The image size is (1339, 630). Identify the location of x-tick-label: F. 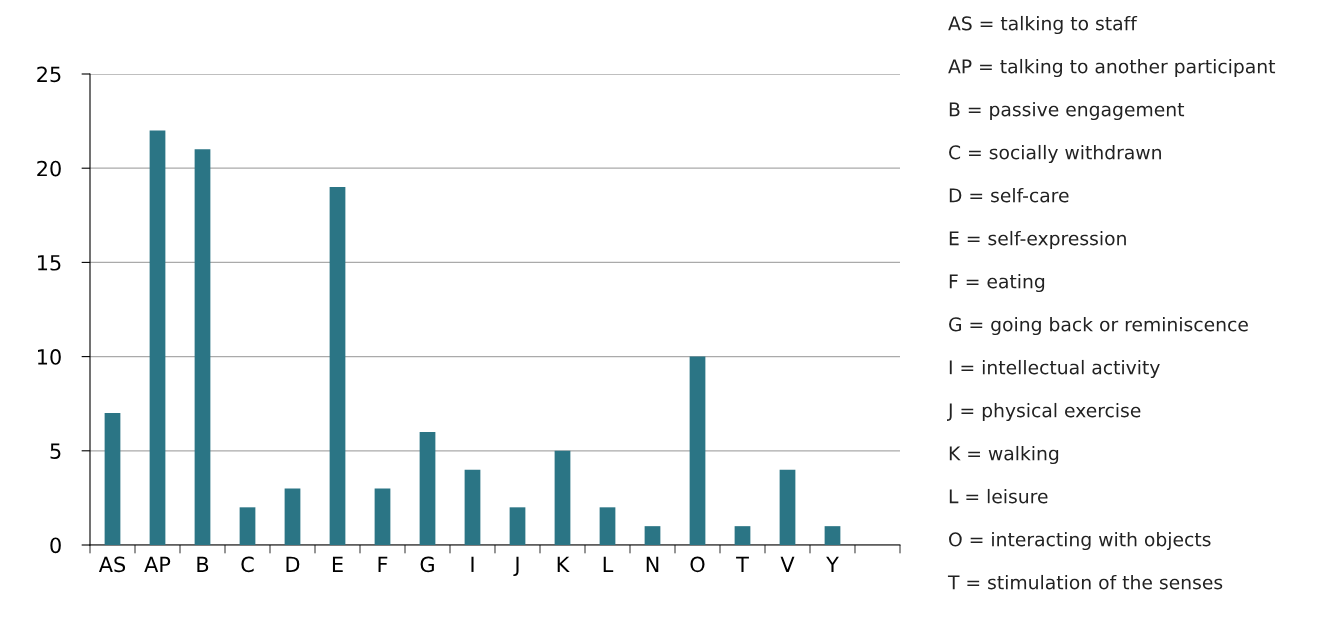
(383, 564).